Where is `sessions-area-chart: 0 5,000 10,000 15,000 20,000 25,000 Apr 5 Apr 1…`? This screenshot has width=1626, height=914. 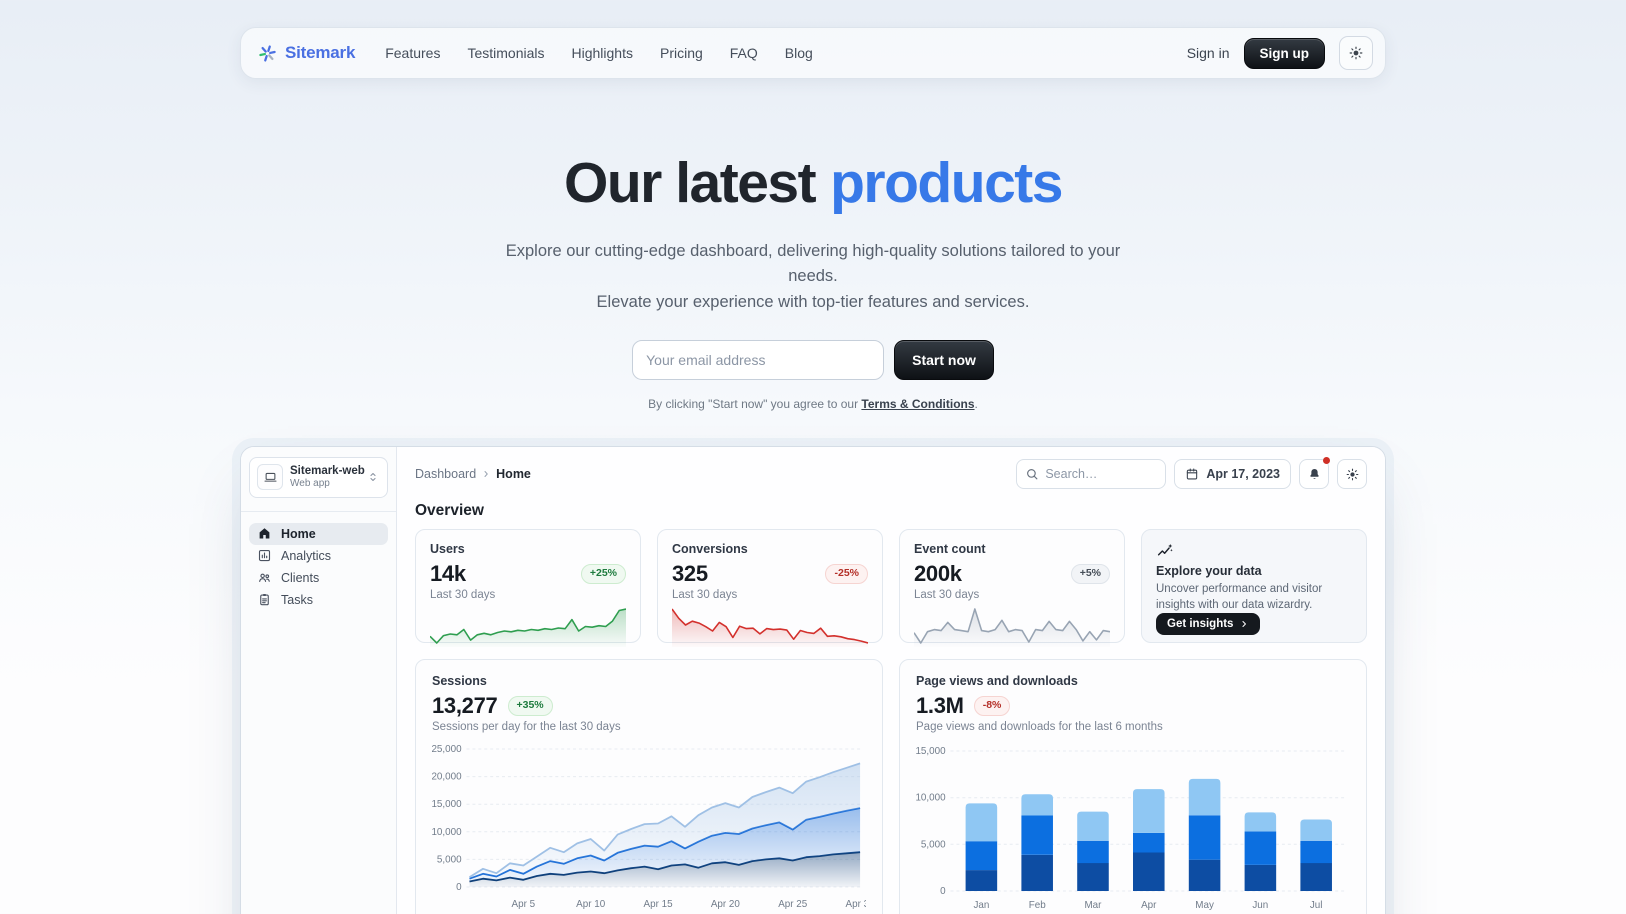 sessions-area-chart: 0 5,000 10,000 15,000 20,000 25,000 Apr 5 Apr 1… is located at coordinates (649, 827).